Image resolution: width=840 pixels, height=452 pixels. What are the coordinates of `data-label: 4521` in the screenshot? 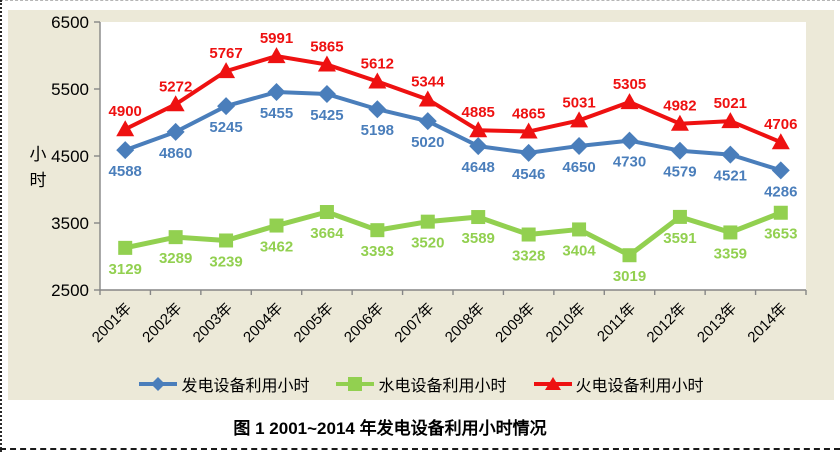 It's located at (730, 176).